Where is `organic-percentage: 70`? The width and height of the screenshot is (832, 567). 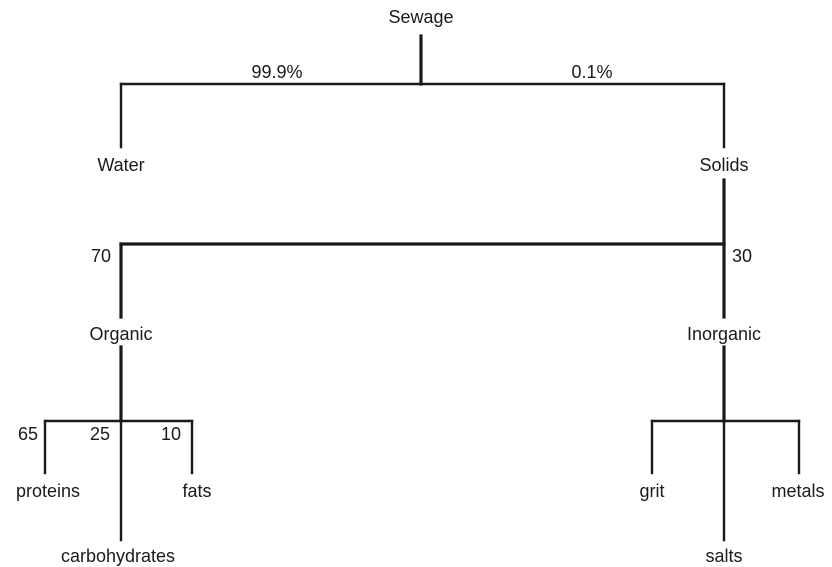
organic-percentage: 70 is located at coordinates (101, 256).